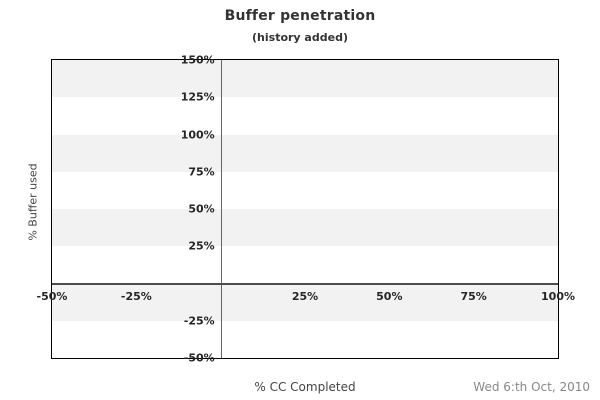 This screenshot has width=600, height=400. I want to click on x-tick-label: 100%, so click(558, 296).